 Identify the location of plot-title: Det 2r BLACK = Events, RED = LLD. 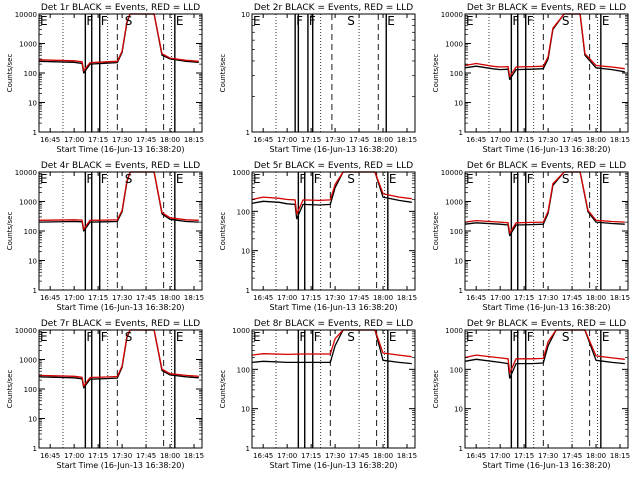
(333, 8).